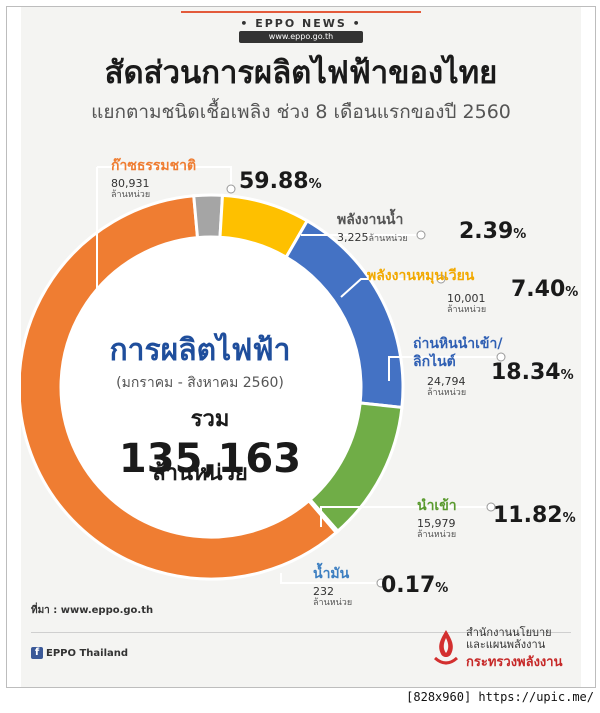  Describe the element at coordinates (526, 372) in the screenshot. I see `pct-value: 18.34` at that location.